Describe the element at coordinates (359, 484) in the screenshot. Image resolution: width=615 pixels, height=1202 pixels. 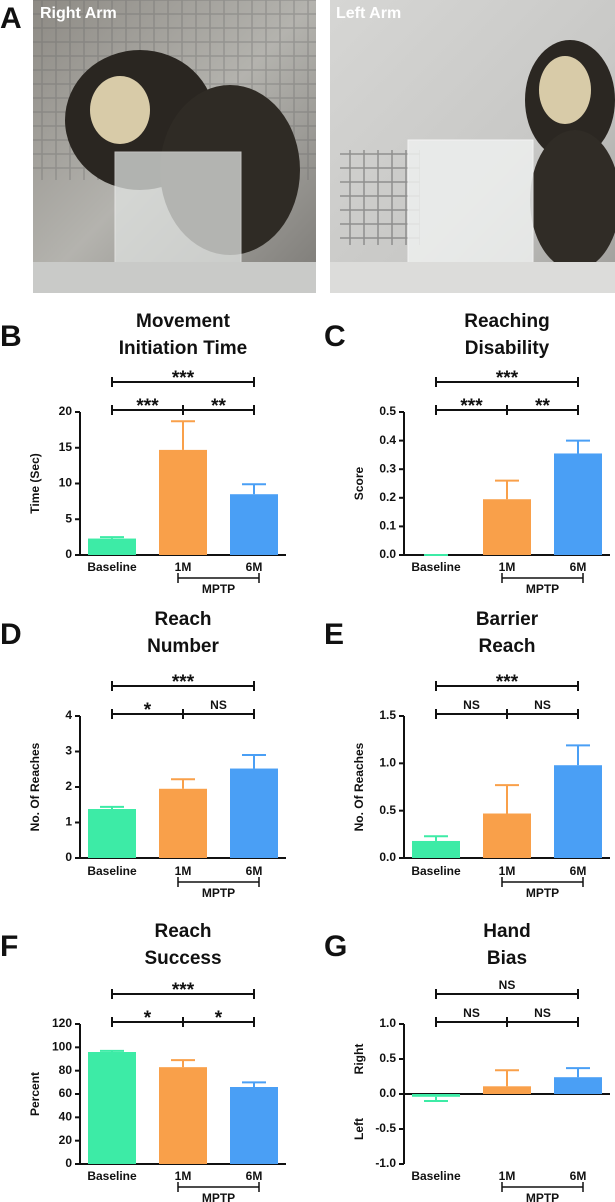
I see `y-axis-label: Score` at that location.